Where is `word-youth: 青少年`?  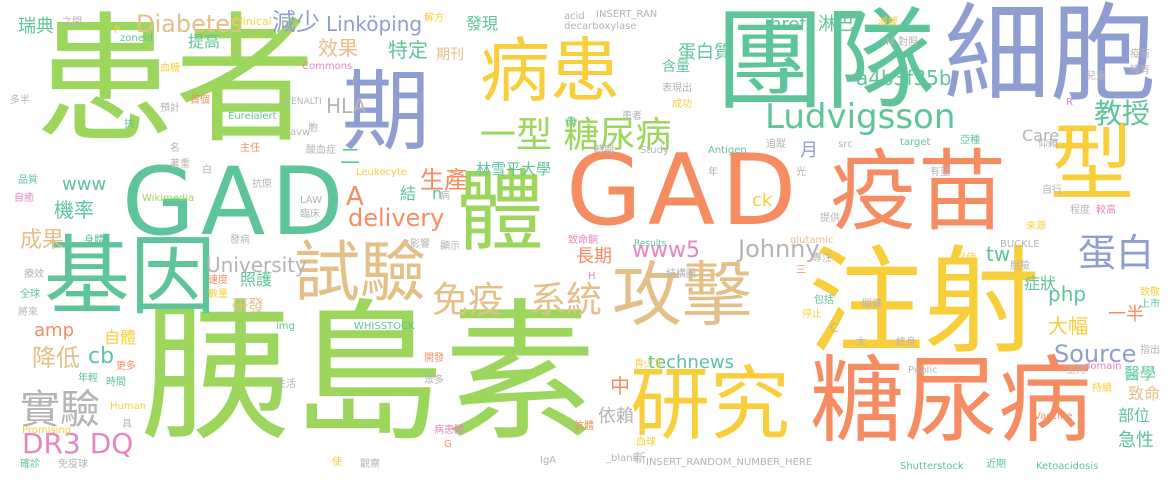 word-youth: 青少年 is located at coordinates (649, 364).